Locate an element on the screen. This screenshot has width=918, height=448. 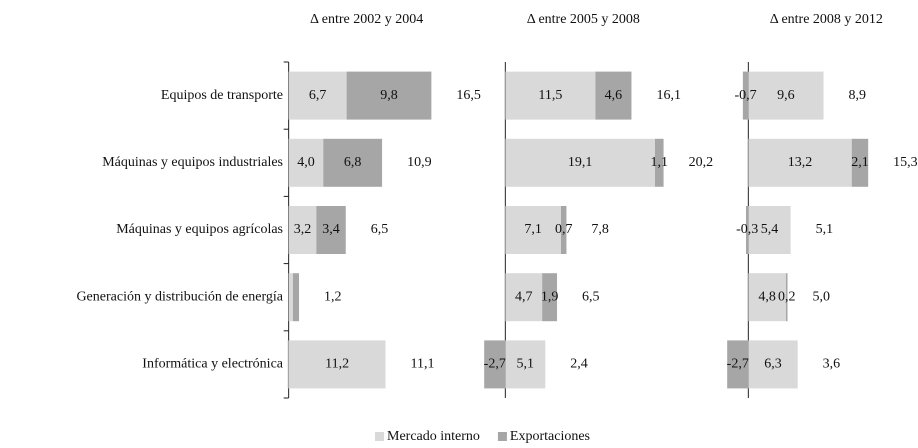
value-label: 11,5 is located at coordinates (550, 95).